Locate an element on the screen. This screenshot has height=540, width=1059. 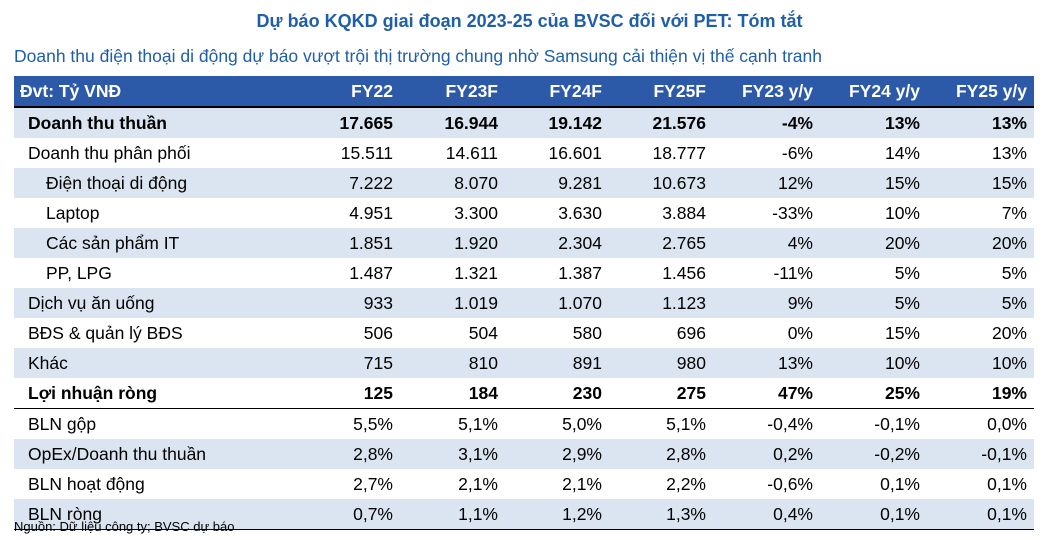
cell-fy23-yoy: 9% is located at coordinates (766, 303).